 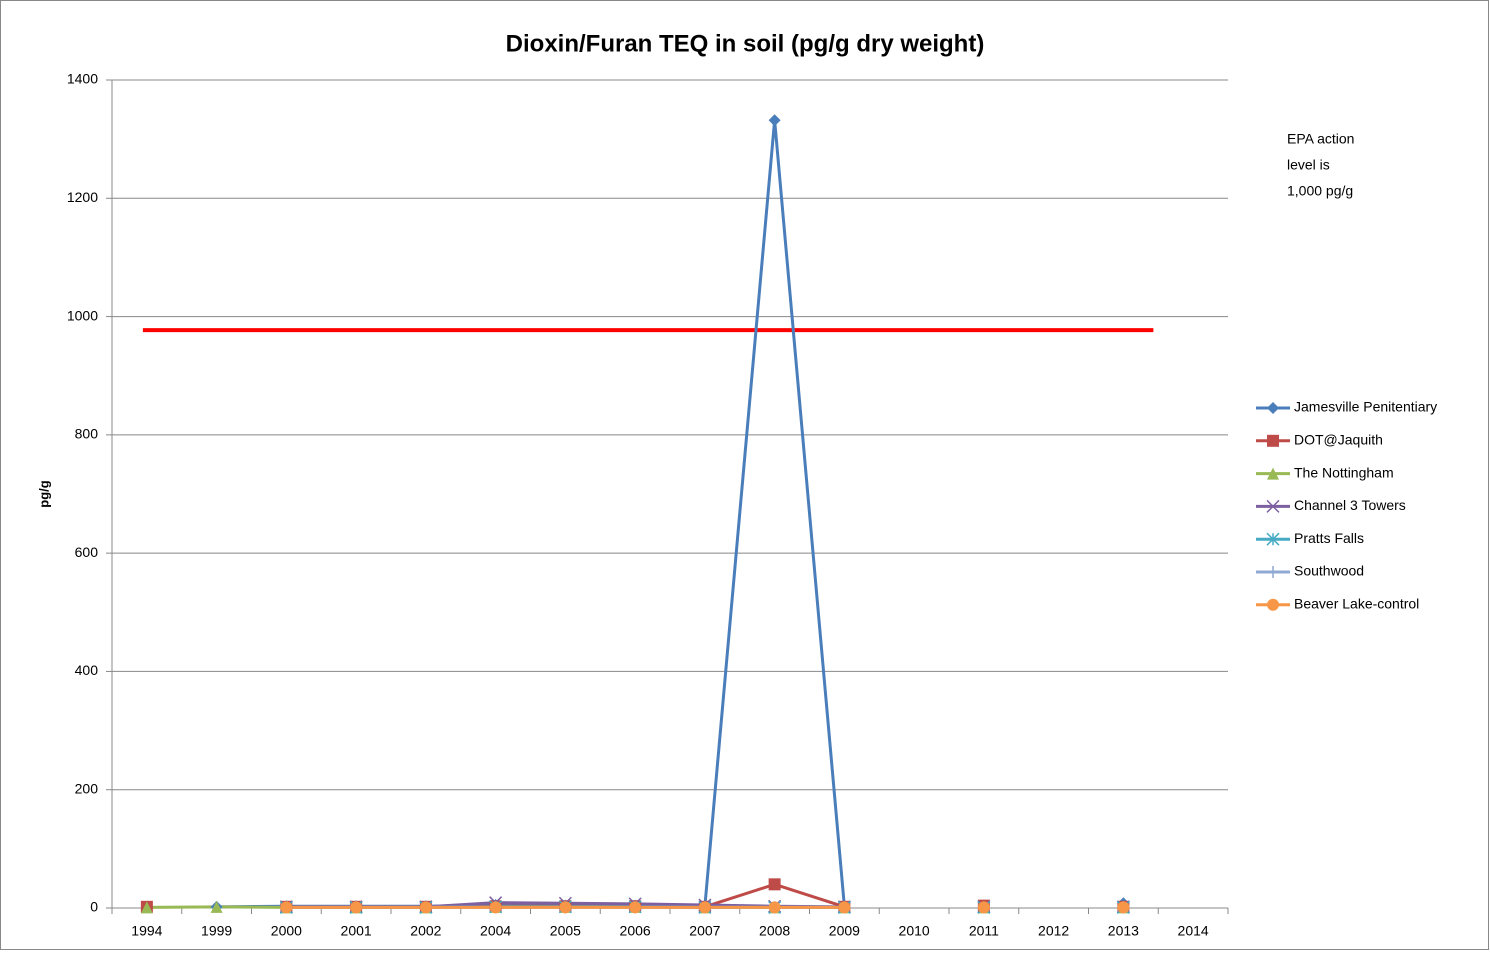 I want to click on x-tick-label: 2001, so click(x=356, y=931).